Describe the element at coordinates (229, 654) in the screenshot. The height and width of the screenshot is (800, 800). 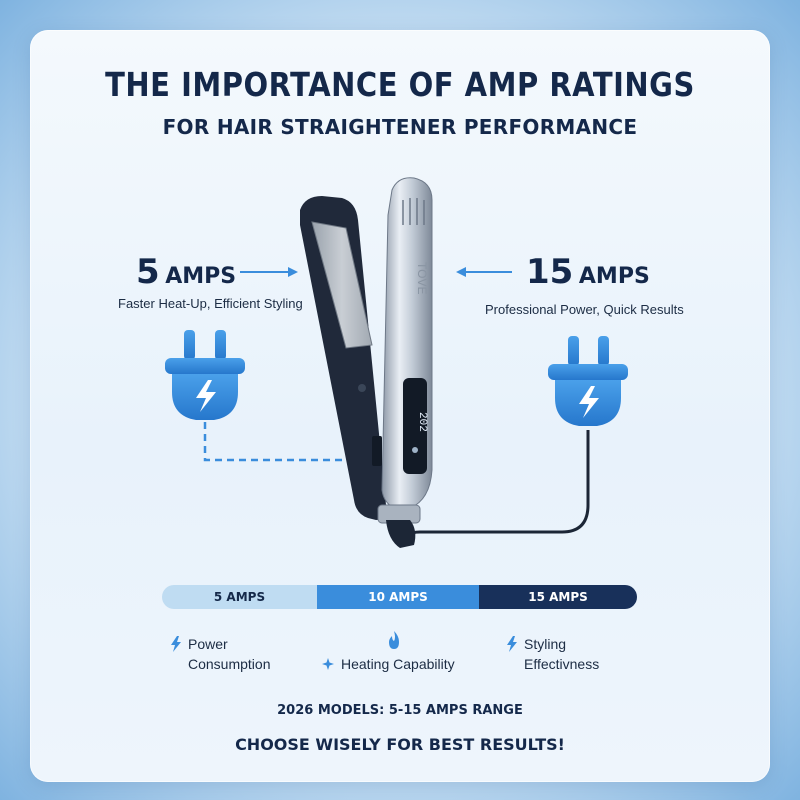
I see `feature-power-consumption: Power Consumption` at that location.